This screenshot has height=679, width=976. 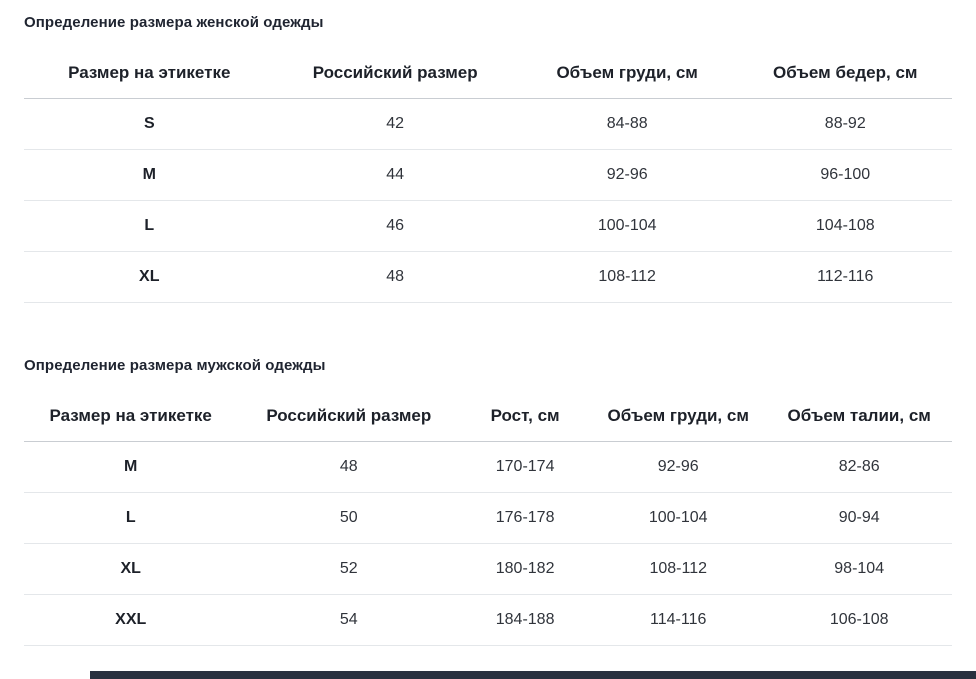 I want to click on value-cell: 184-188, so click(x=525, y=620).